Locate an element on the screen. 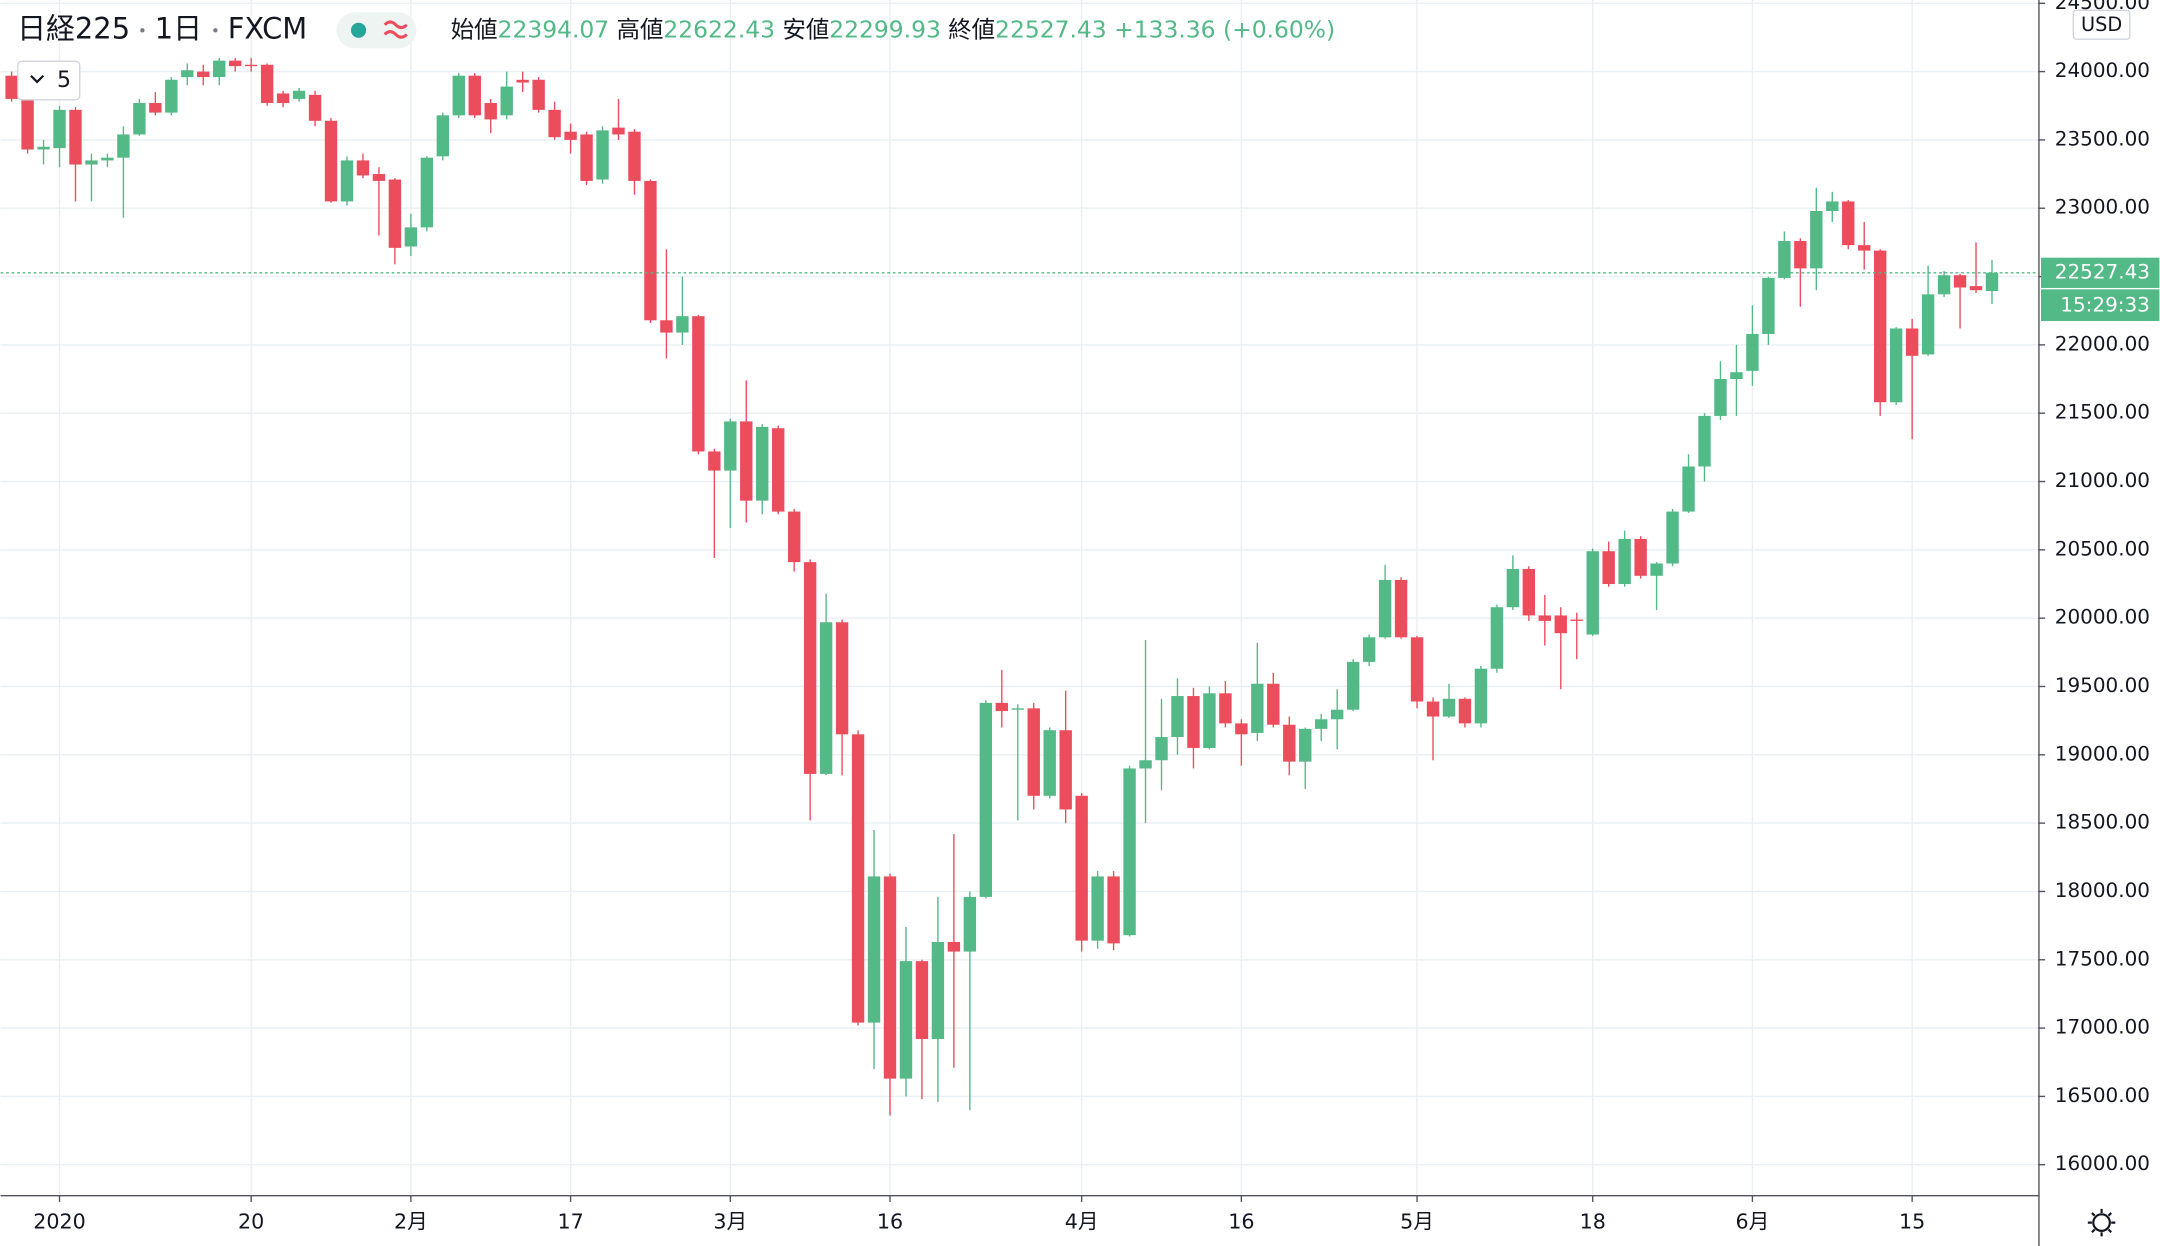 The width and height of the screenshot is (2160, 1246). indicator-toggle is located at coordinates (49, 80).